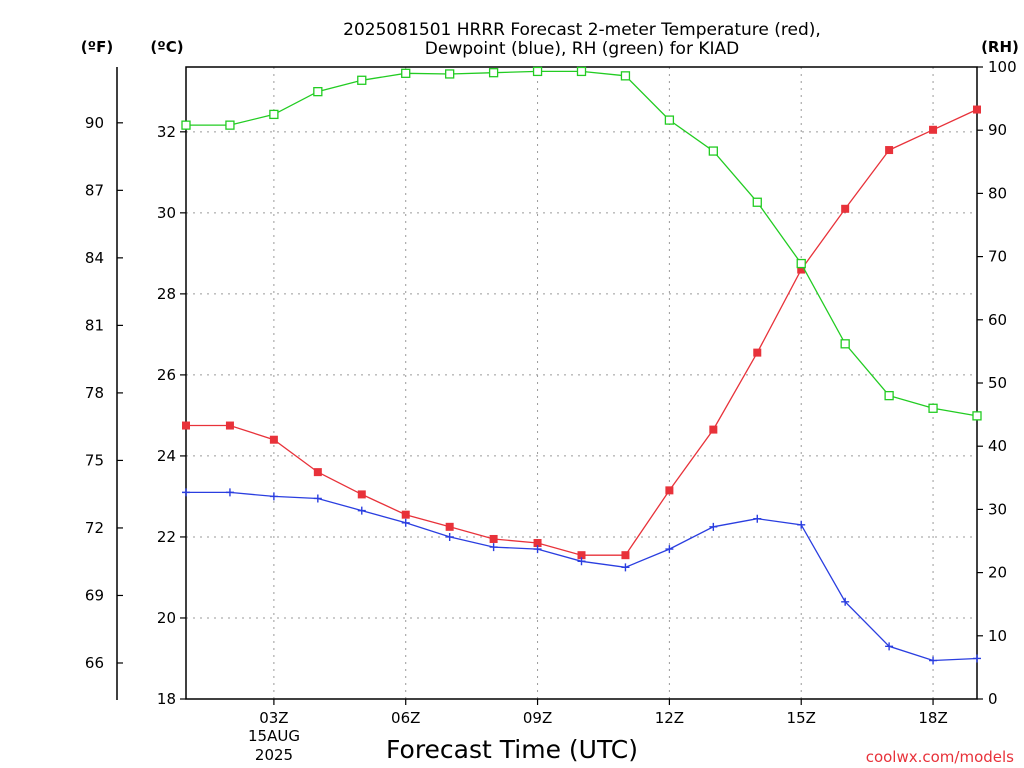 Image resolution: width=1024 pixels, height=768 pixels. I want to click on x-tick-label: 06Z, so click(405, 718).